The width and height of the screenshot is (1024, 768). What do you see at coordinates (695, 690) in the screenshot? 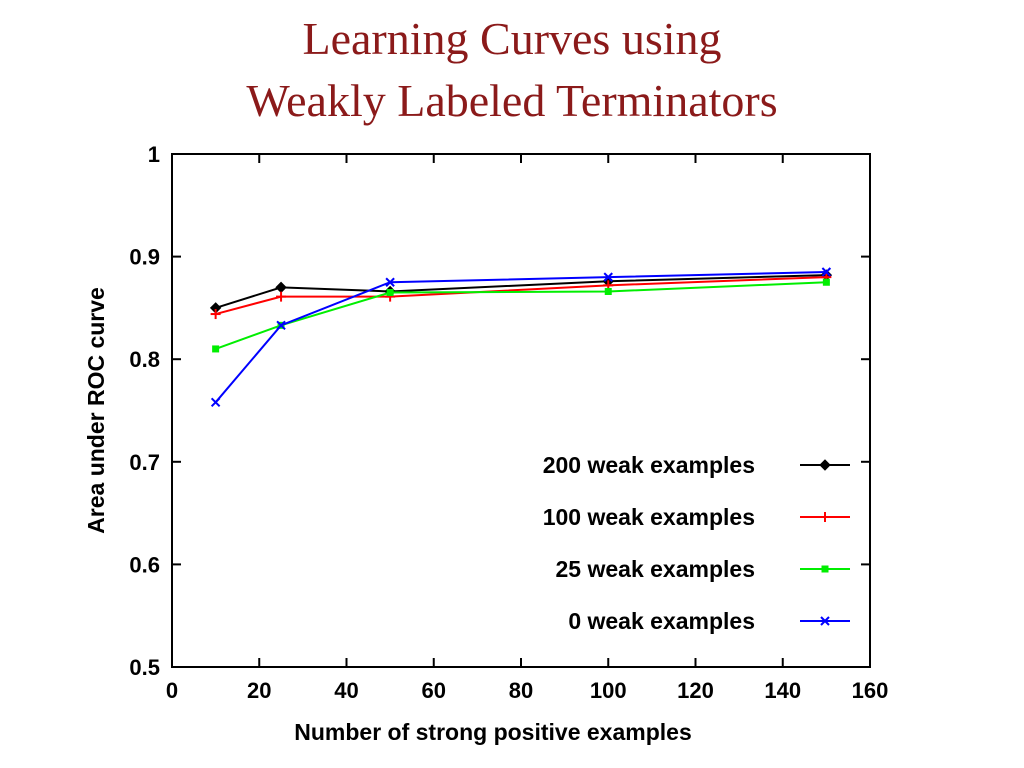
I see `x-tick-label: 120` at bounding box center [695, 690].